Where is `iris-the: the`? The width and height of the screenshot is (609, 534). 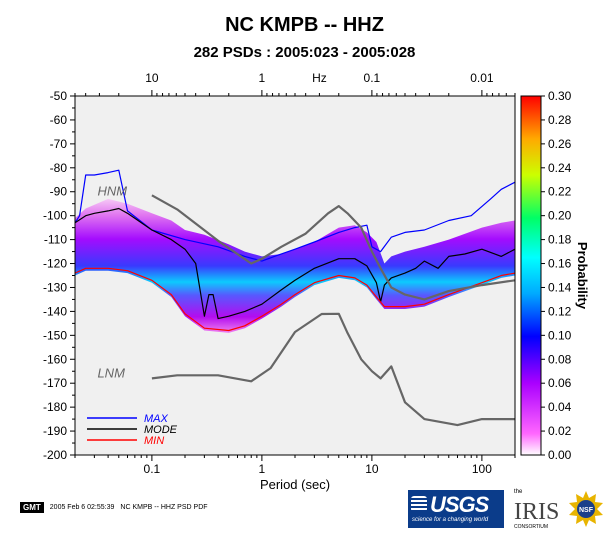 iris-the: the is located at coordinates (518, 492).